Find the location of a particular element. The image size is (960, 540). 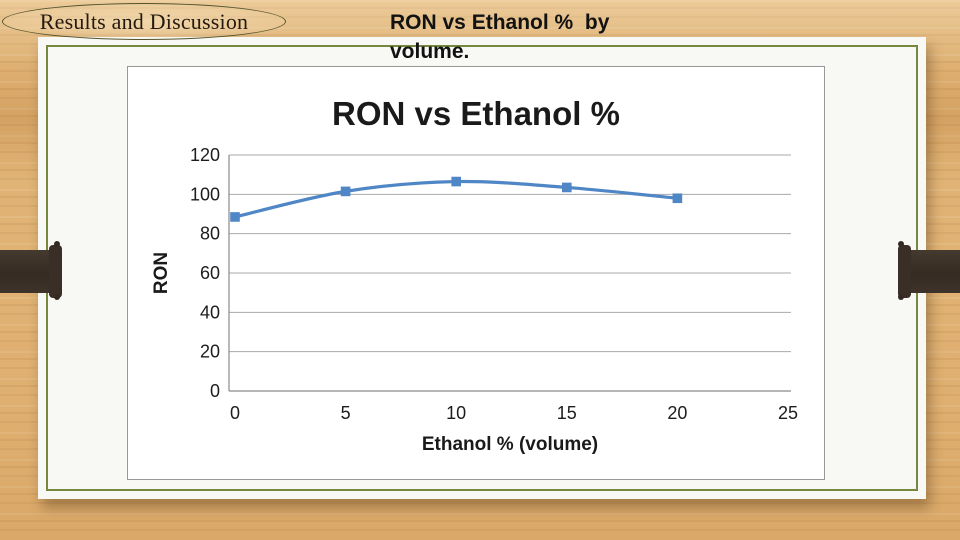

right-ribbon-dot-bottom is located at coordinates (901, 297).